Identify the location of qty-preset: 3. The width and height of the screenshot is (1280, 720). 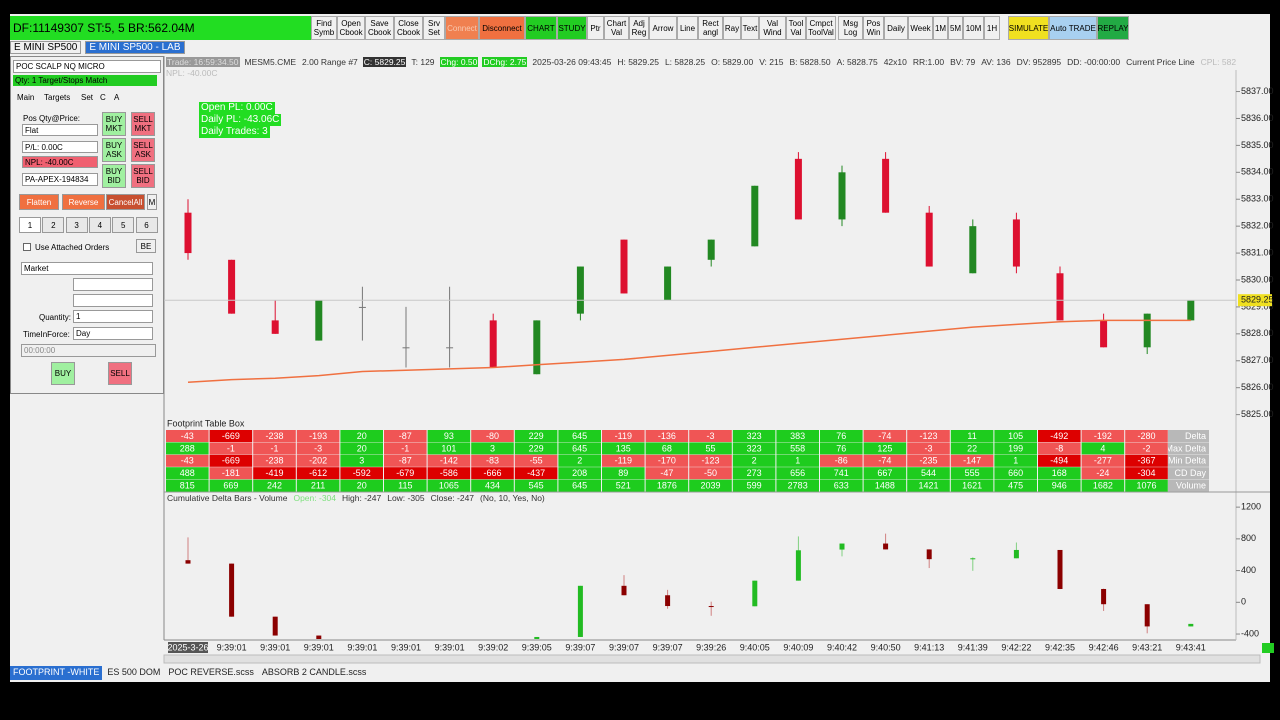
(76, 225).